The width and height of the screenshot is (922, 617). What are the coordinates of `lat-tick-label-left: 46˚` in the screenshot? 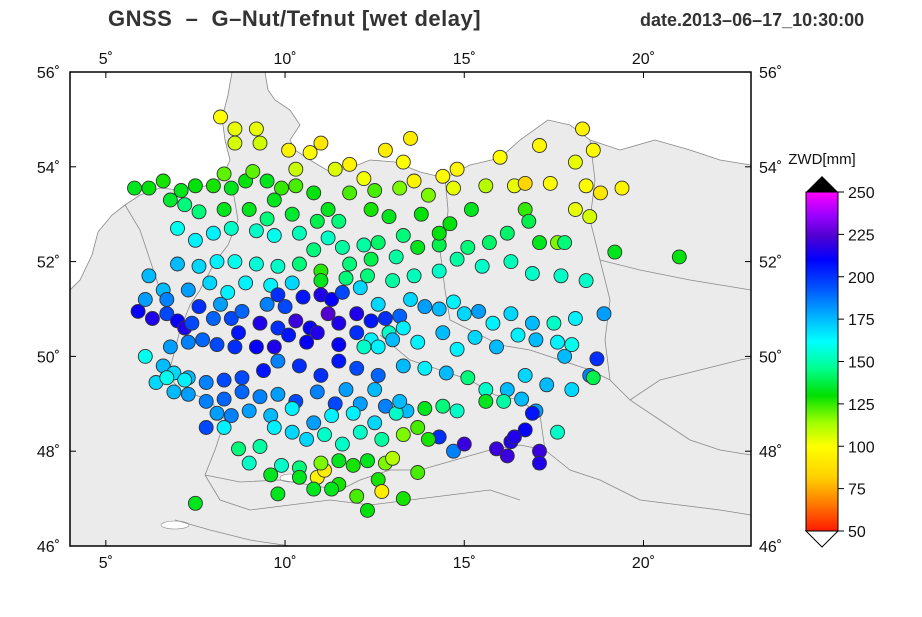 It's located at (48, 547).